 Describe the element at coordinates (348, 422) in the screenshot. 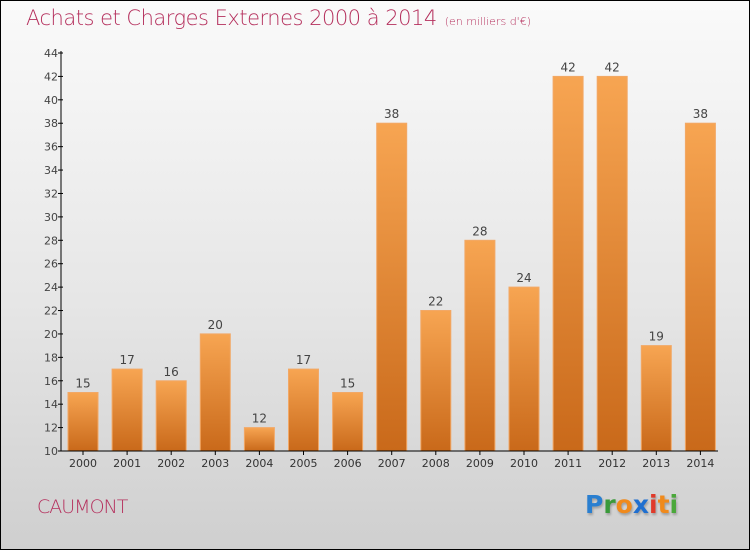

I see `bar-2006` at that location.